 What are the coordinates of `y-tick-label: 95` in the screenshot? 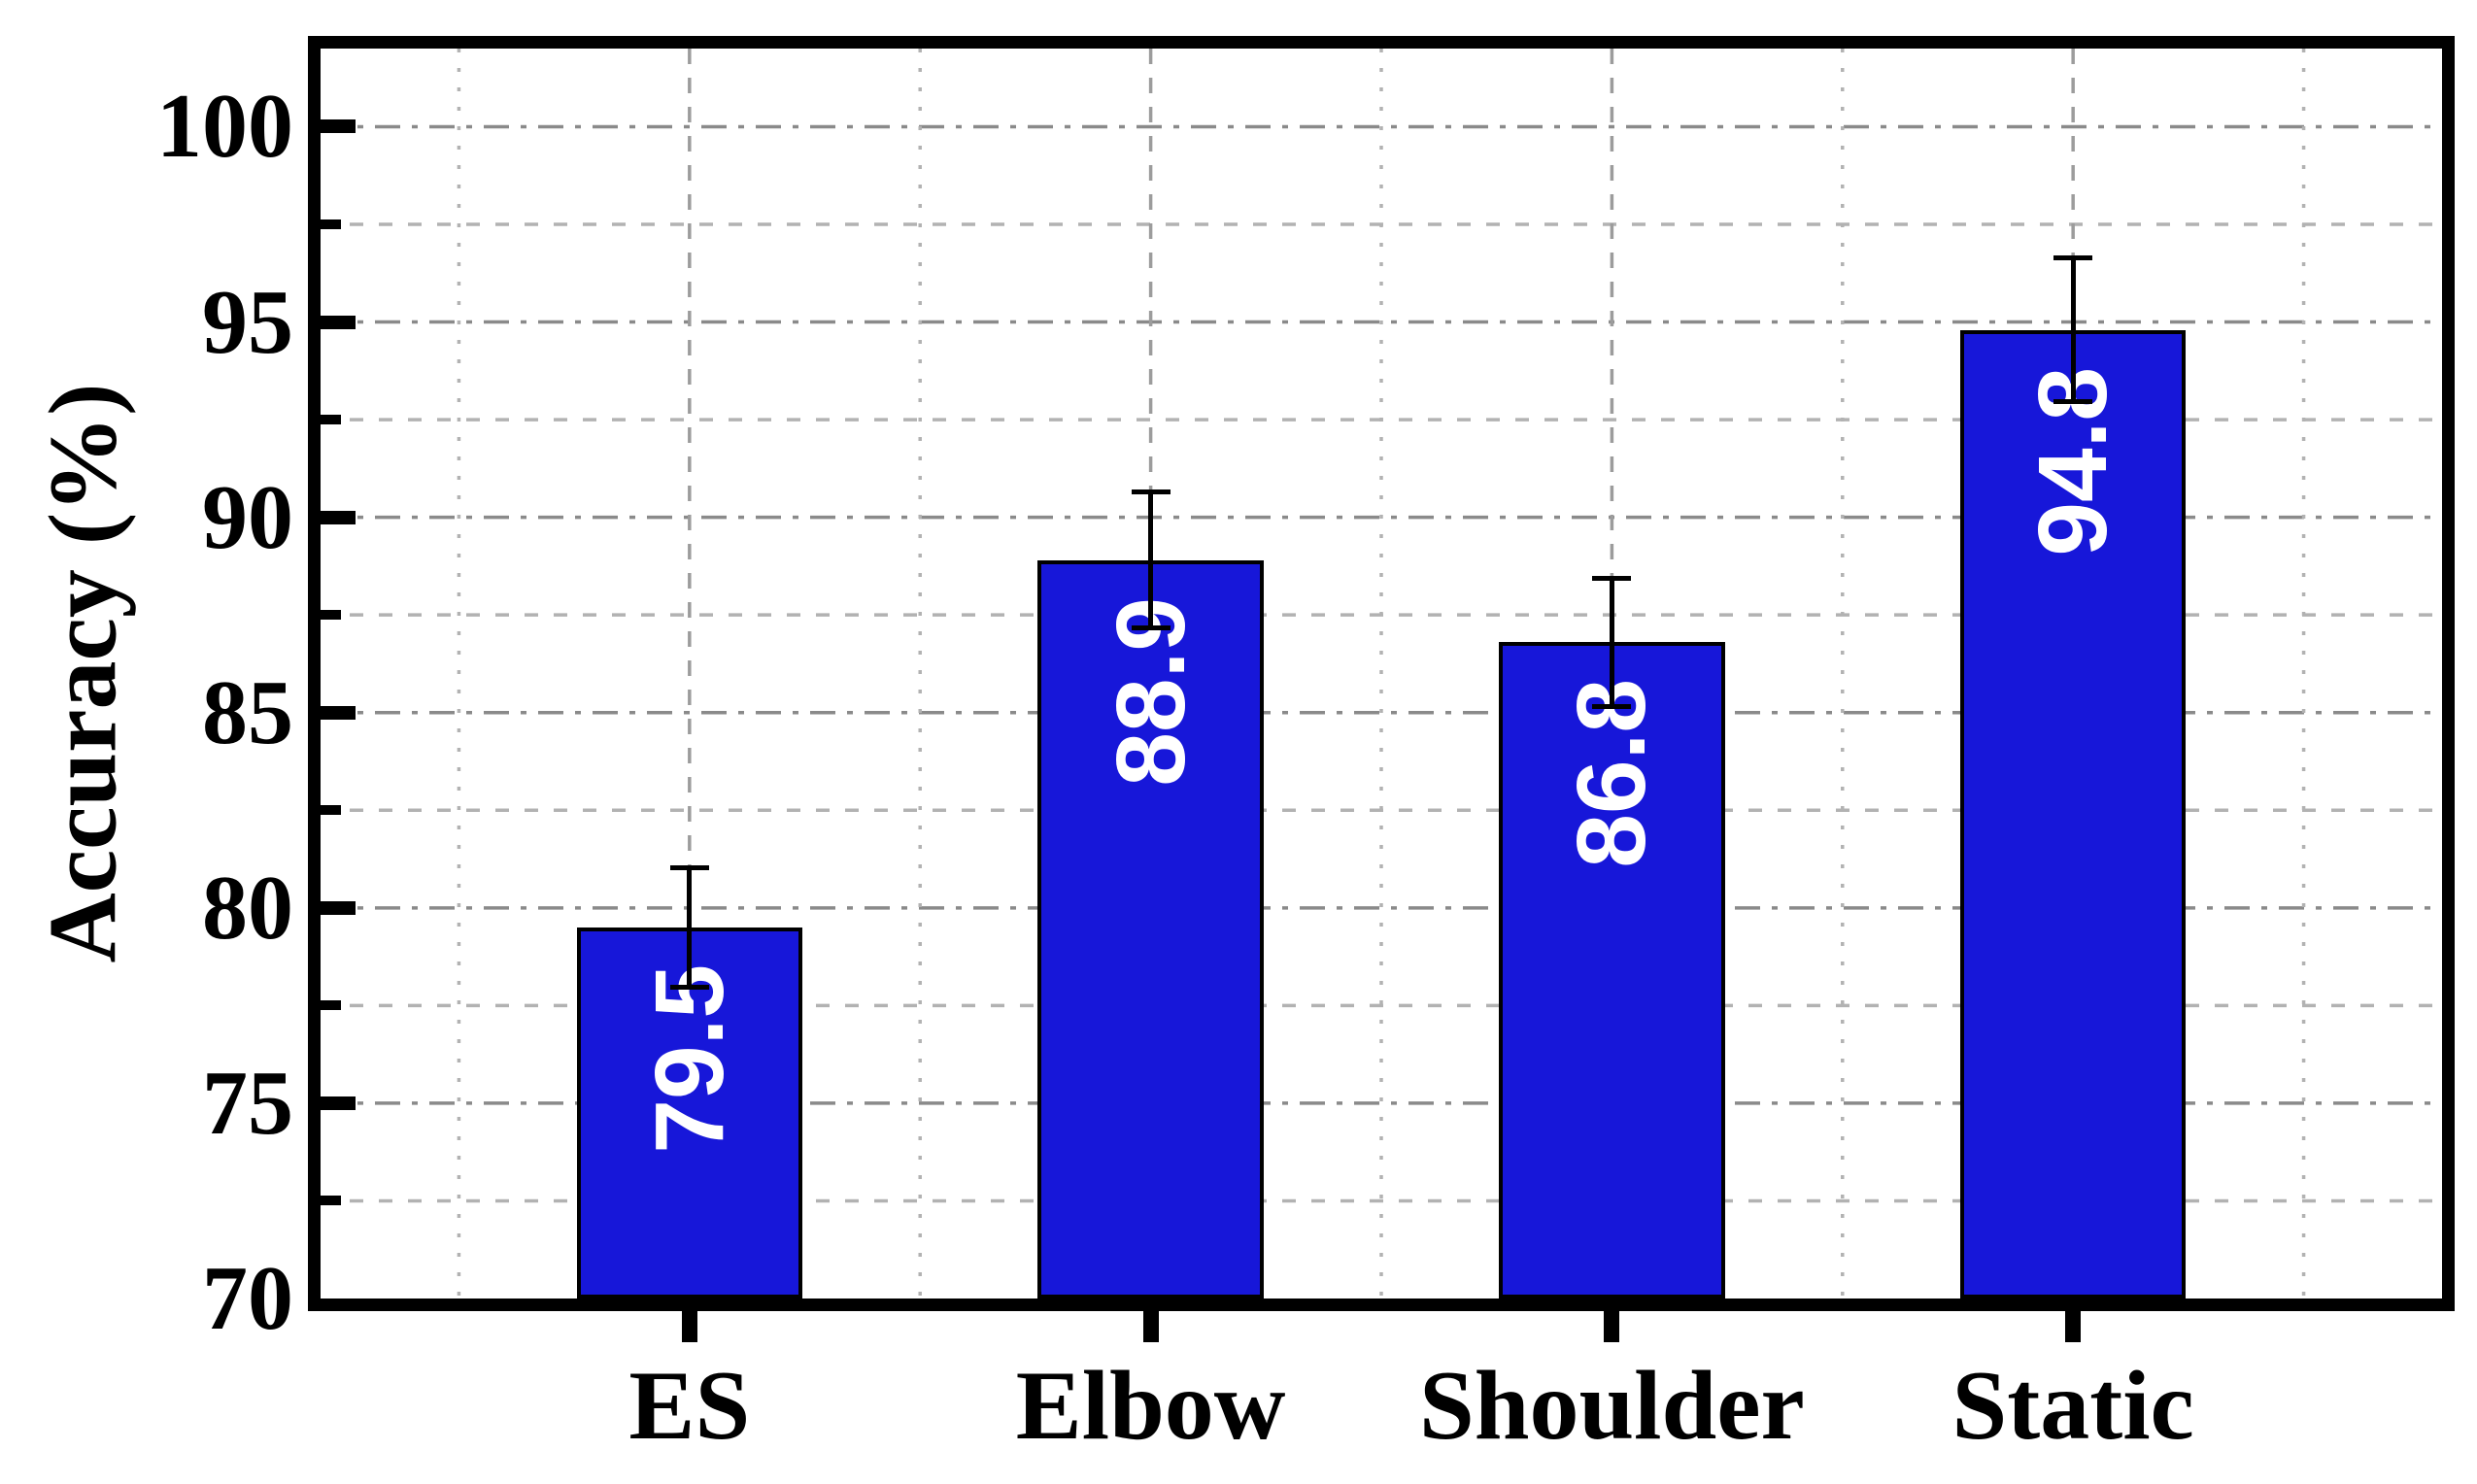 It's located at (247, 322).